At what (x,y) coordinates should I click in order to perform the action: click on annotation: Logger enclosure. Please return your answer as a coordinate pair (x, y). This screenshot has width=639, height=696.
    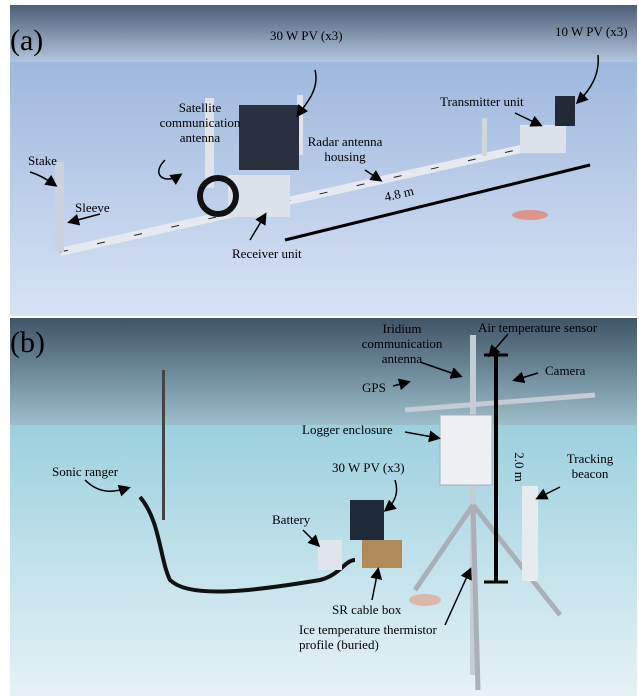
    Looking at the image, I should click on (347, 429).